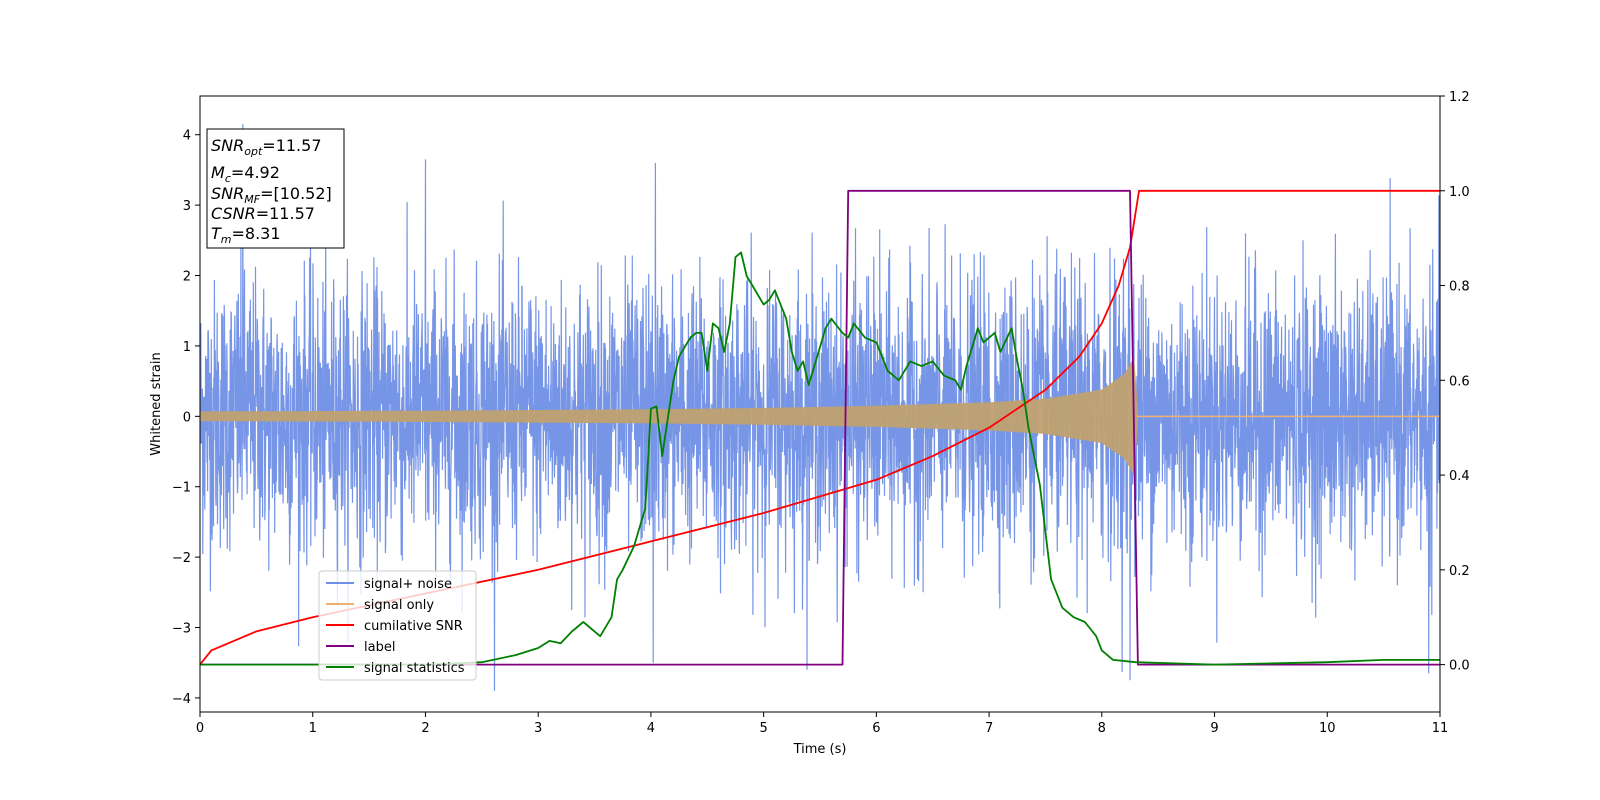 The height and width of the screenshot is (800, 1600). What do you see at coordinates (1459, 287) in the screenshot?
I see `y2-tick-label: 0.8` at bounding box center [1459, 287].